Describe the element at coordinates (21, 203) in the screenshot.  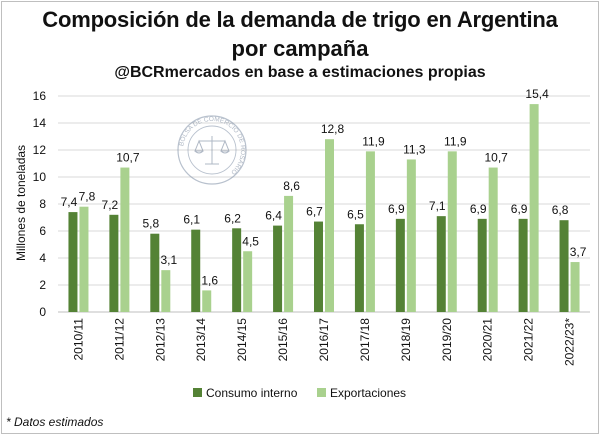
I see `y-axis-label: Millones de toneladas` at that location.